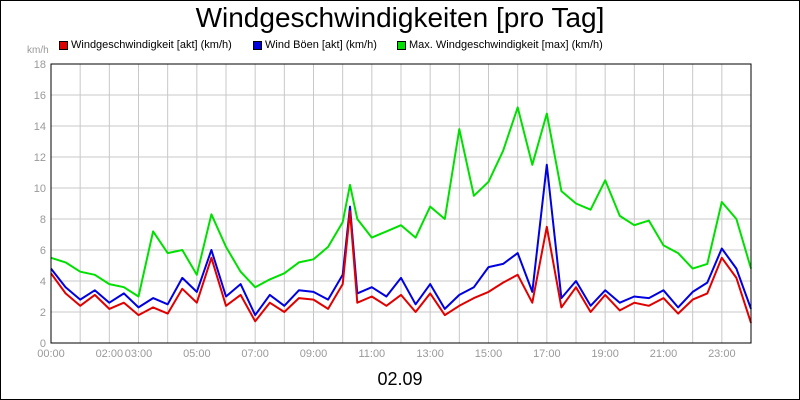  Describe the element at coordinates (110, 354) in the screenshot. I see `x-tick-label: 02:00` at that location.